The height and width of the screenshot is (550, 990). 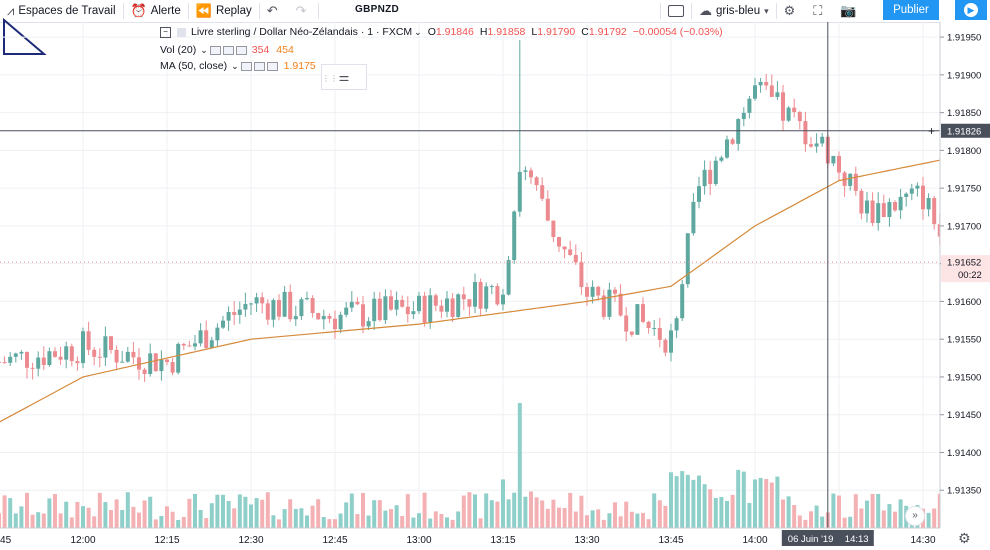 I want to click on symbol-search: GBPNZD, so click(x=377, y=9).